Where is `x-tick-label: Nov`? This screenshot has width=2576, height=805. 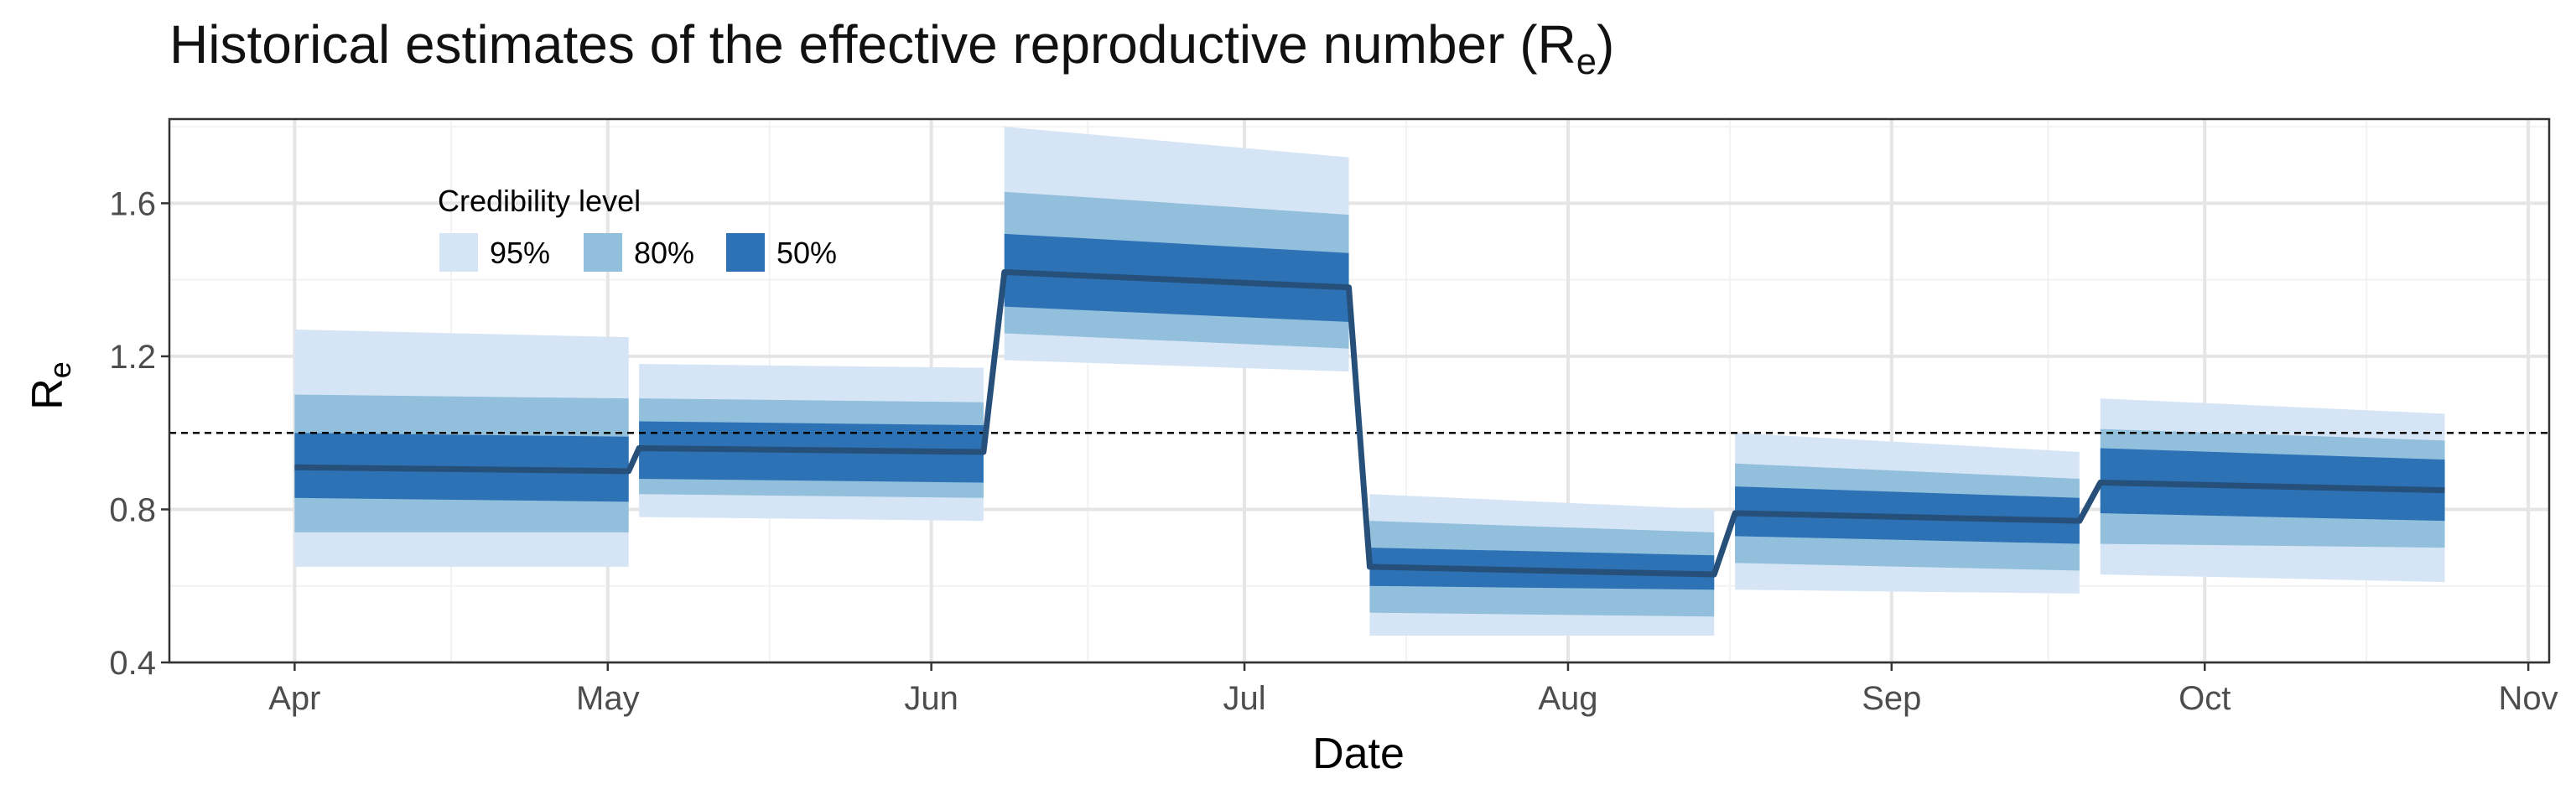
x-tick-label: Nov is located at coordinates (2528, 698).